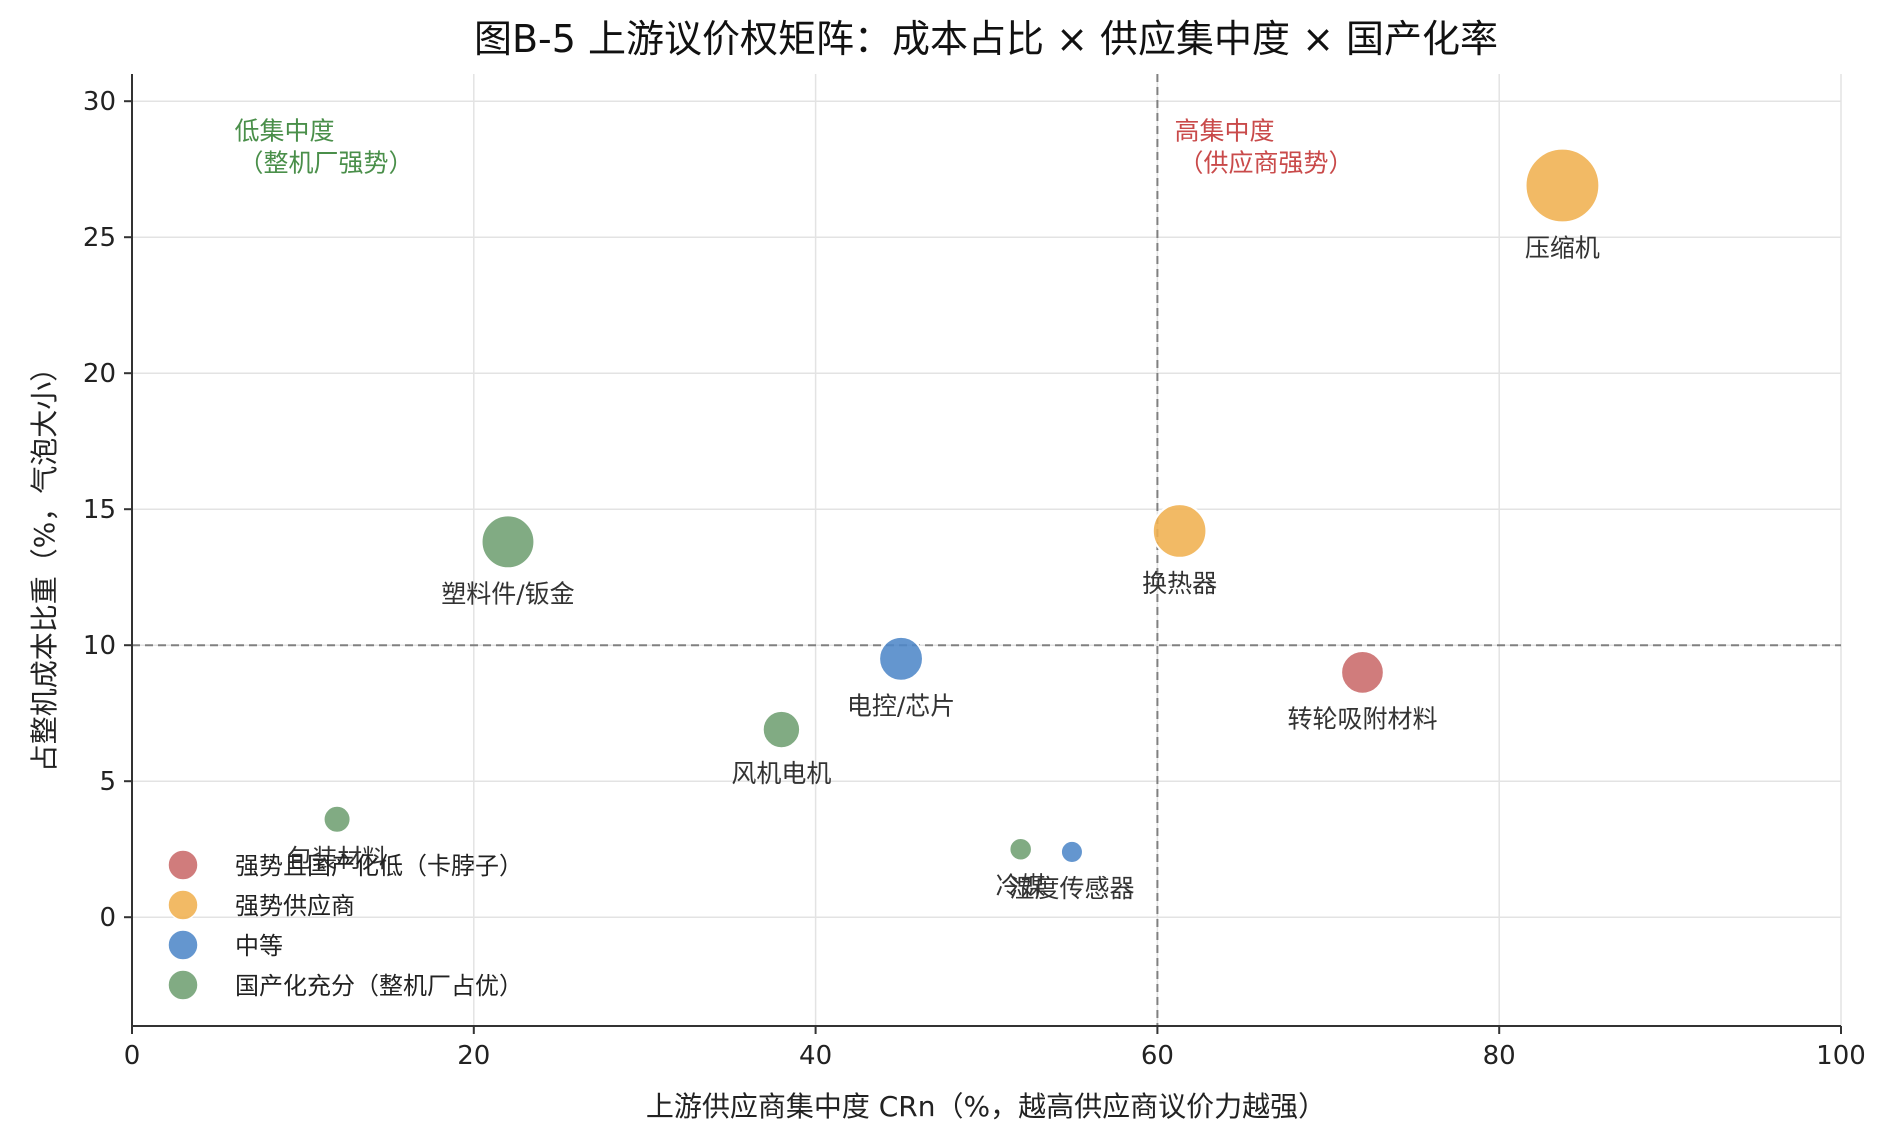 The image size is (1889, 1142). What do you see at coordinates (794, 146) in the screenshot?
I see `quadrant-labels: 低集中度 （整机厂强势） 高集中度 （供应商强势）` at bounding box center [794, 146].